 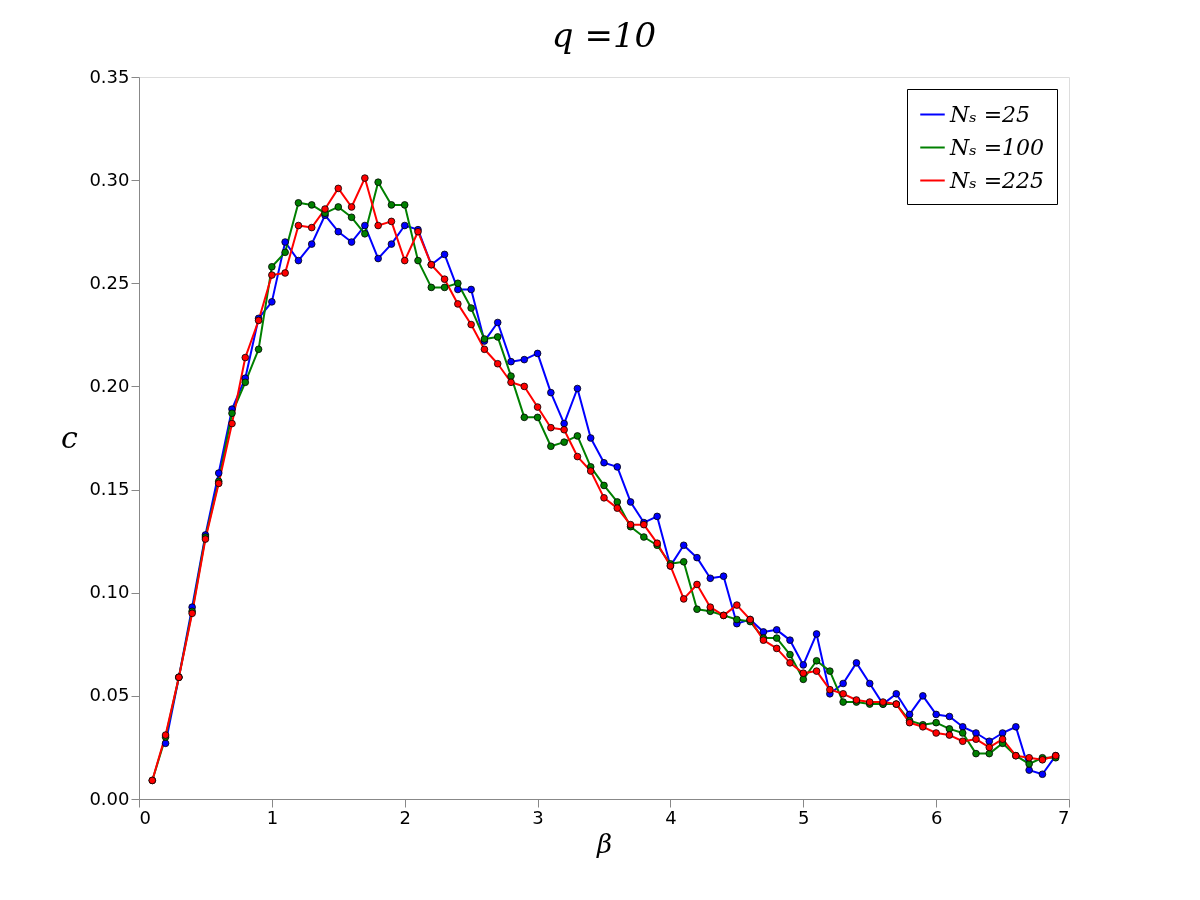 I want to click on x-tick-label: 1, so click(x=272, y=817).